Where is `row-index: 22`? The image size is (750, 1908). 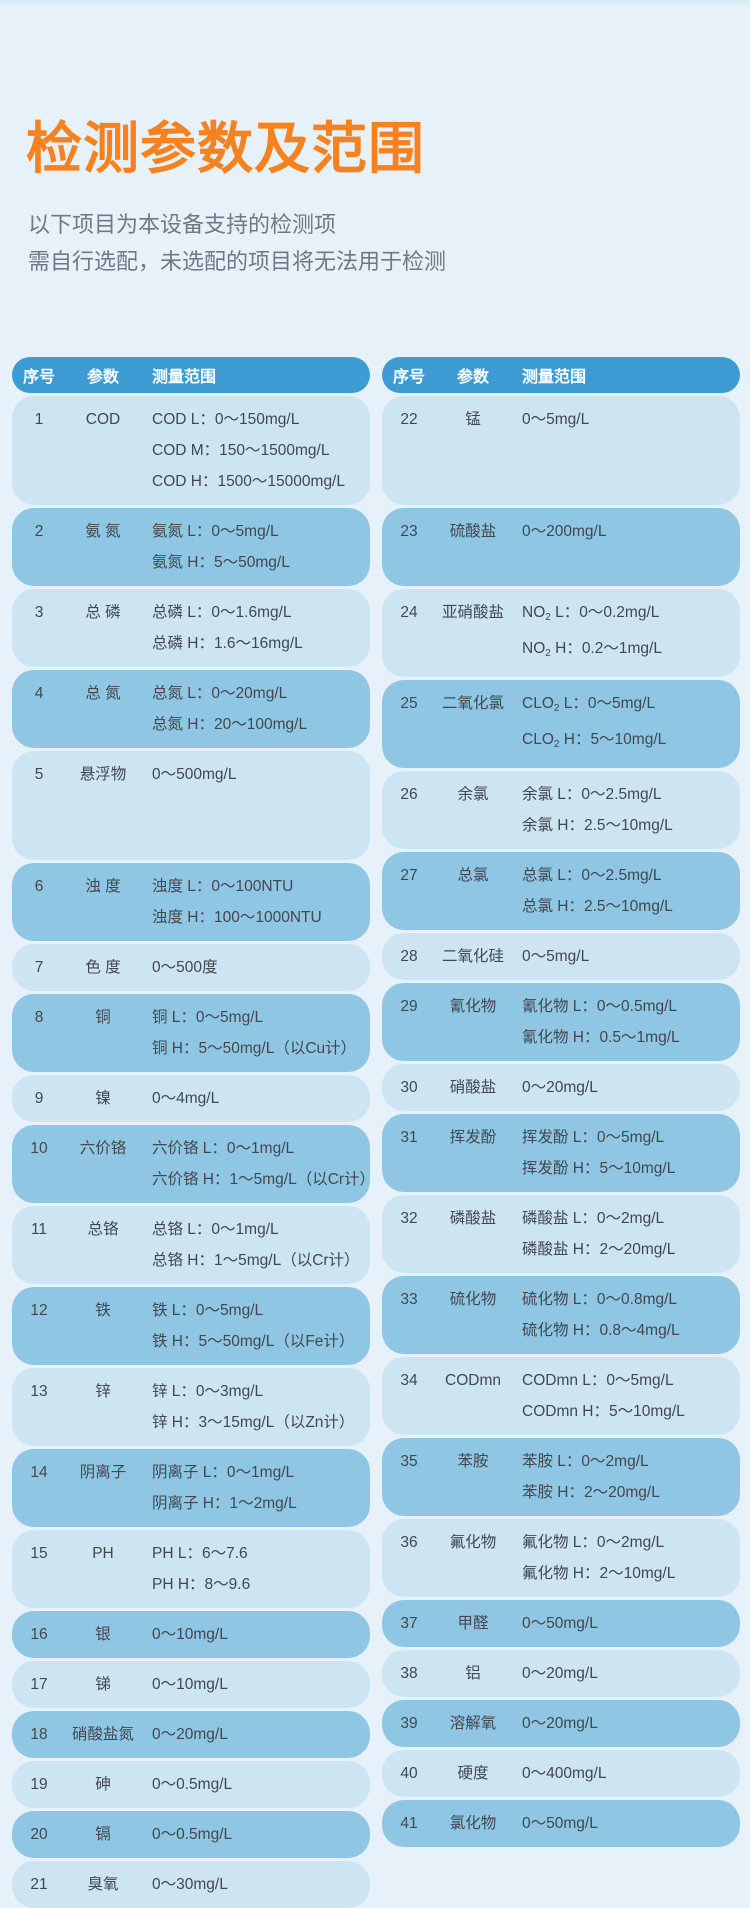
row-index: 22 is located at coordinates (409, 419).